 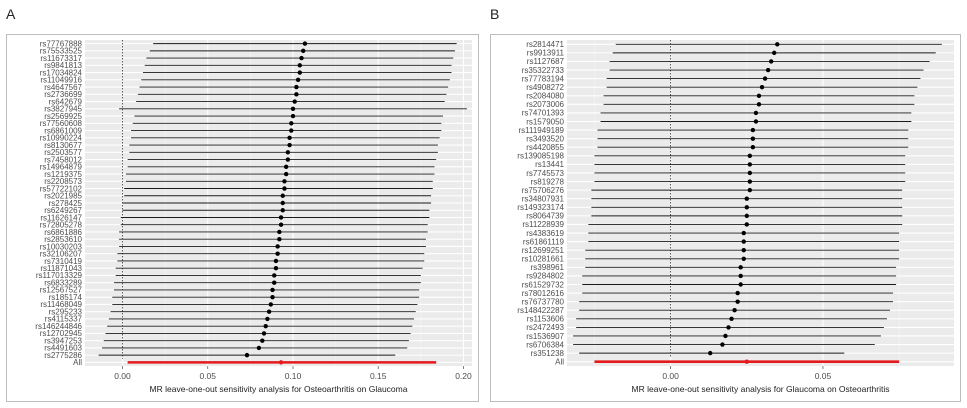 What do you see at coordinates (545, 121) in the screenshot?
I see `snp-label: rs1579050` at bounding box center [545, 121].